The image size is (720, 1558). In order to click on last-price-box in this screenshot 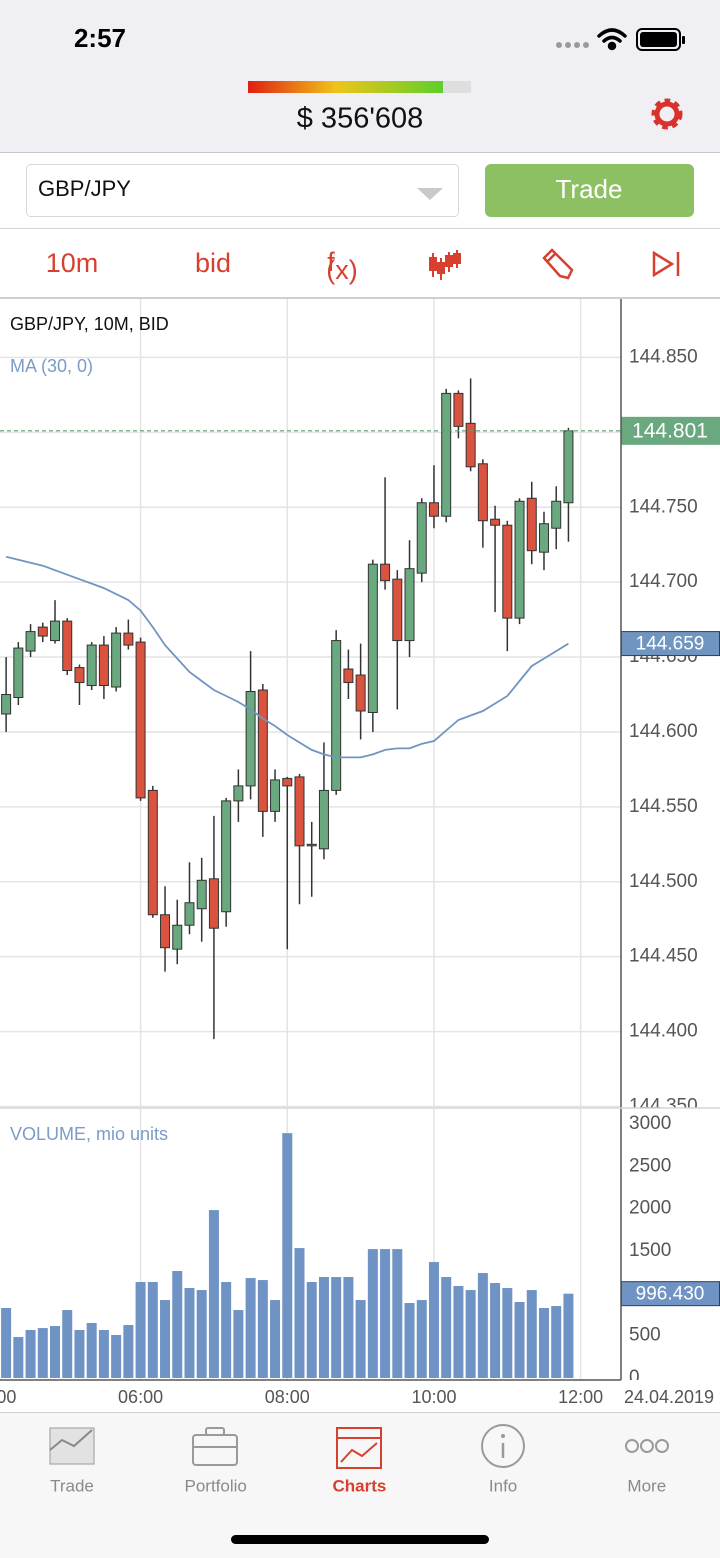, I will do `click(670, 430)`.